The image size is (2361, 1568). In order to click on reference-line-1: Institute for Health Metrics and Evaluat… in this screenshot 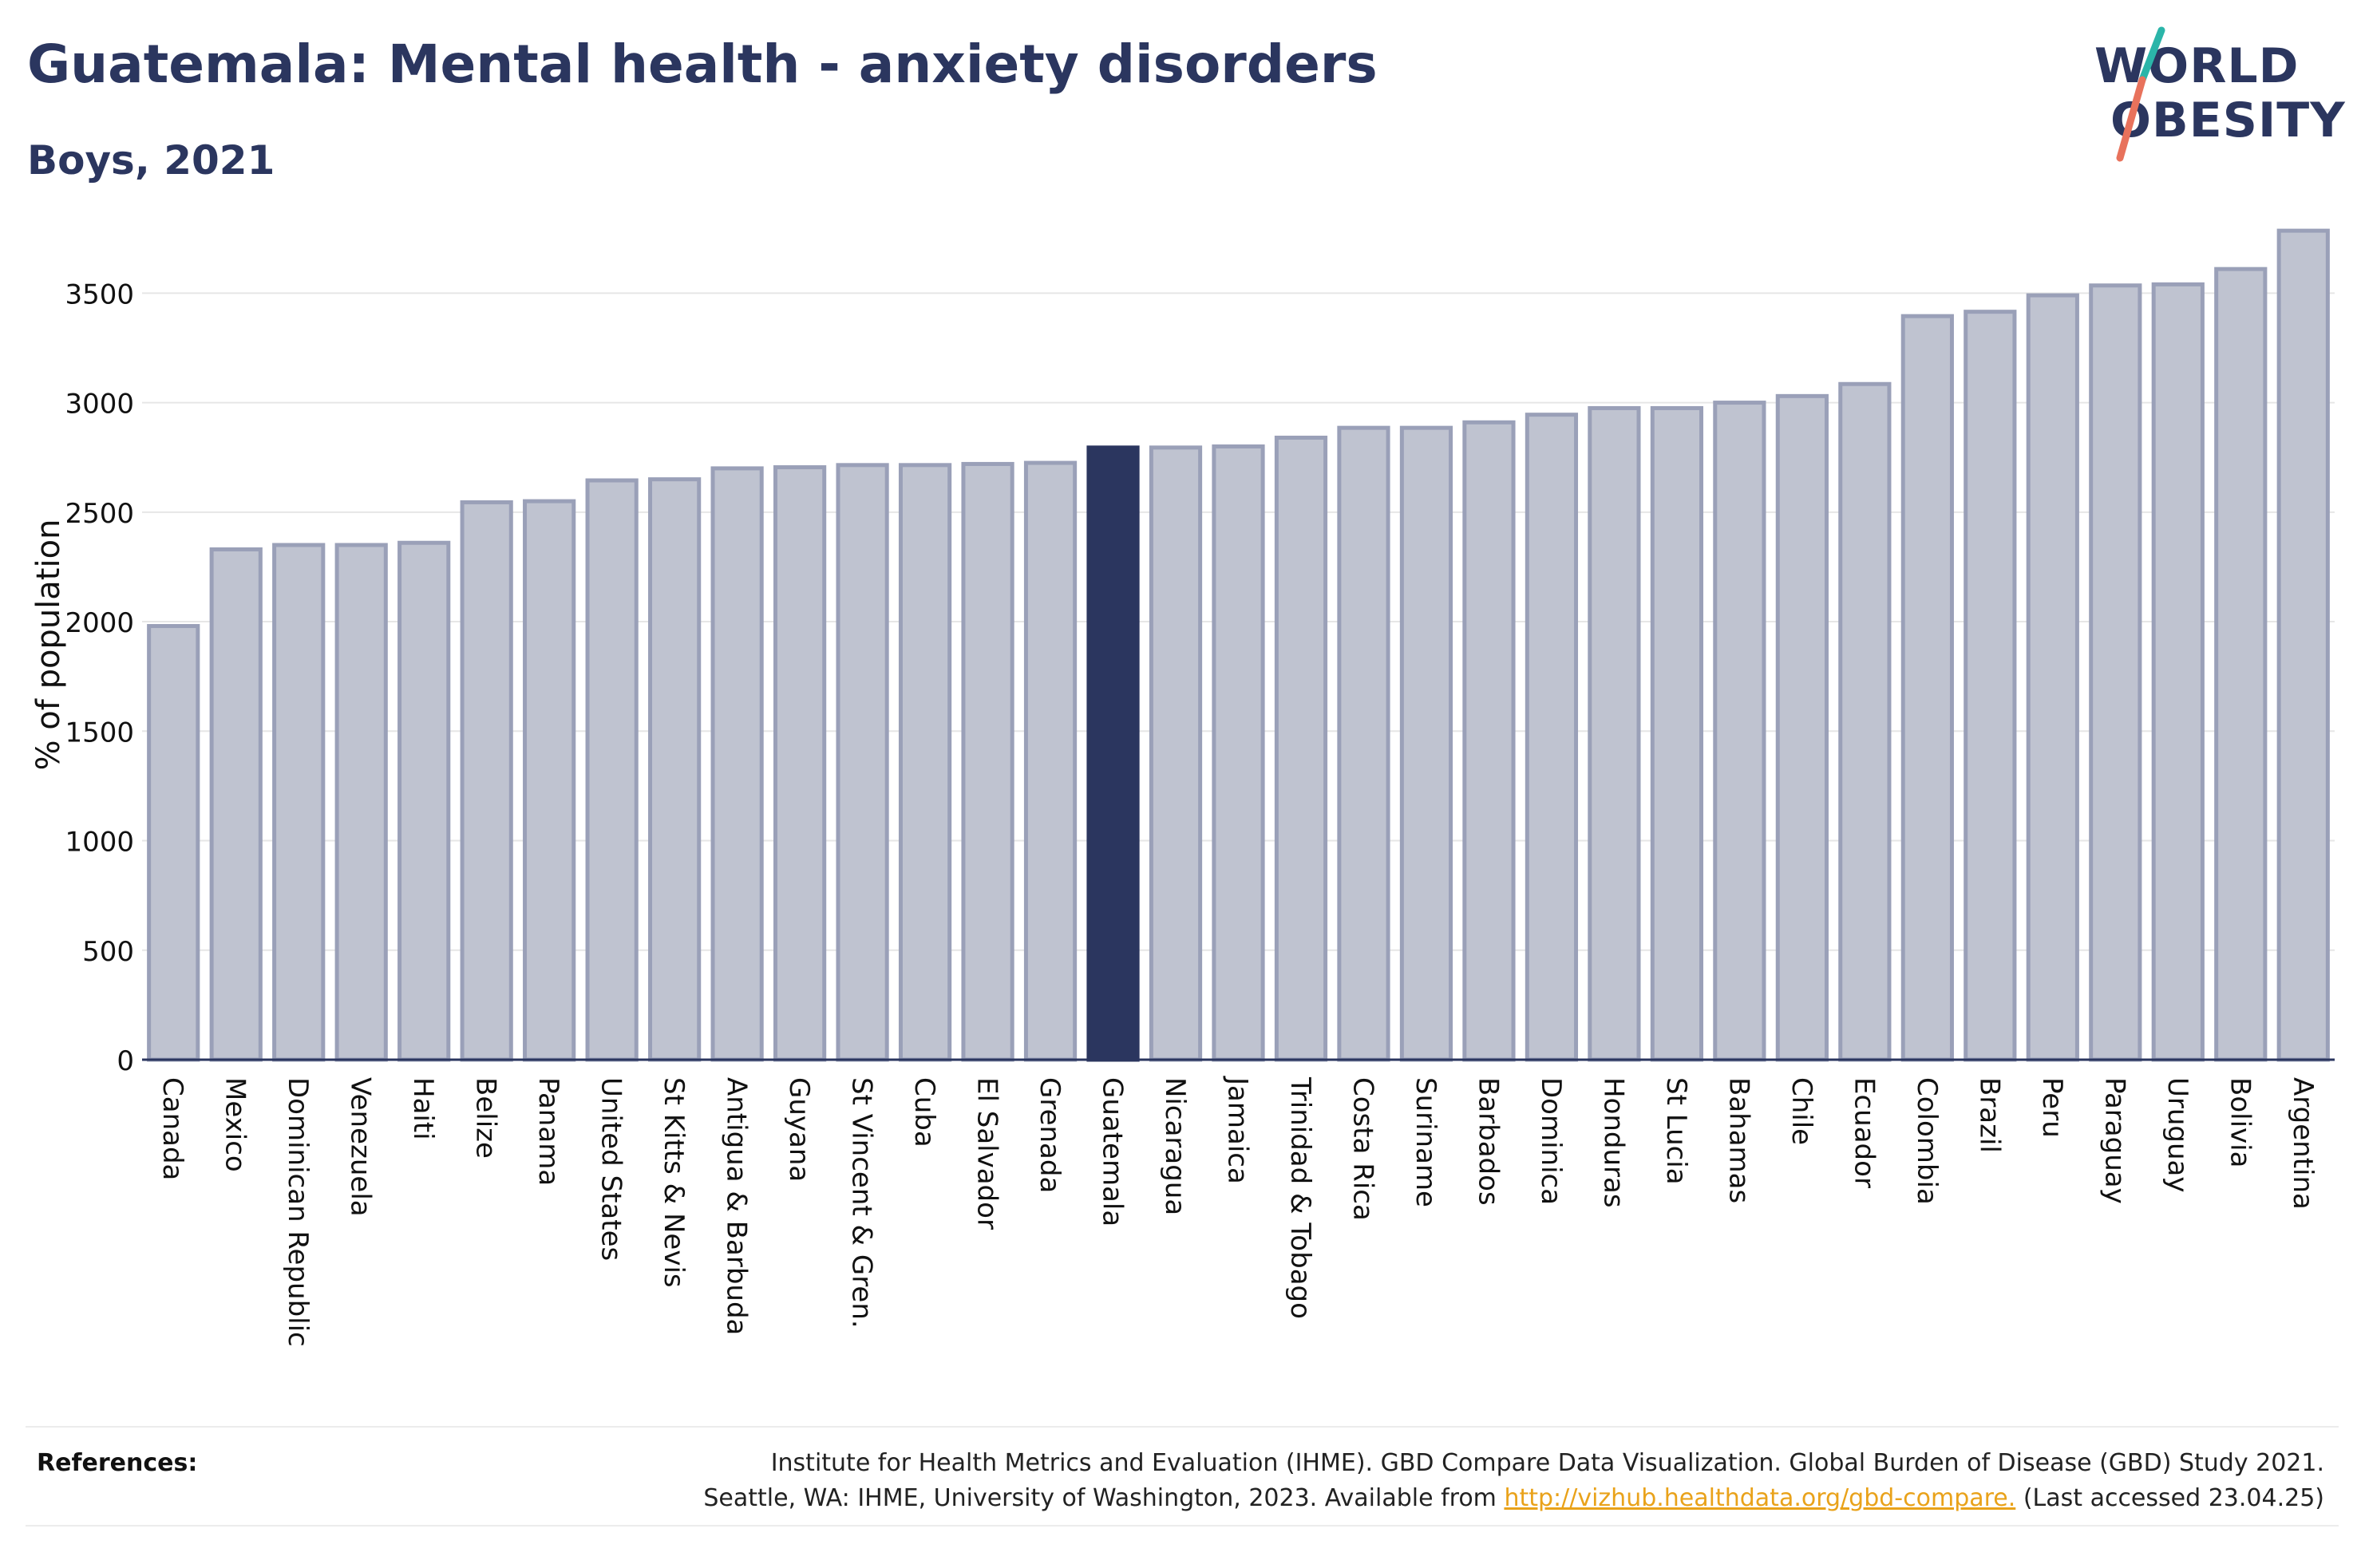, I will do `click(1547, 1463)`.